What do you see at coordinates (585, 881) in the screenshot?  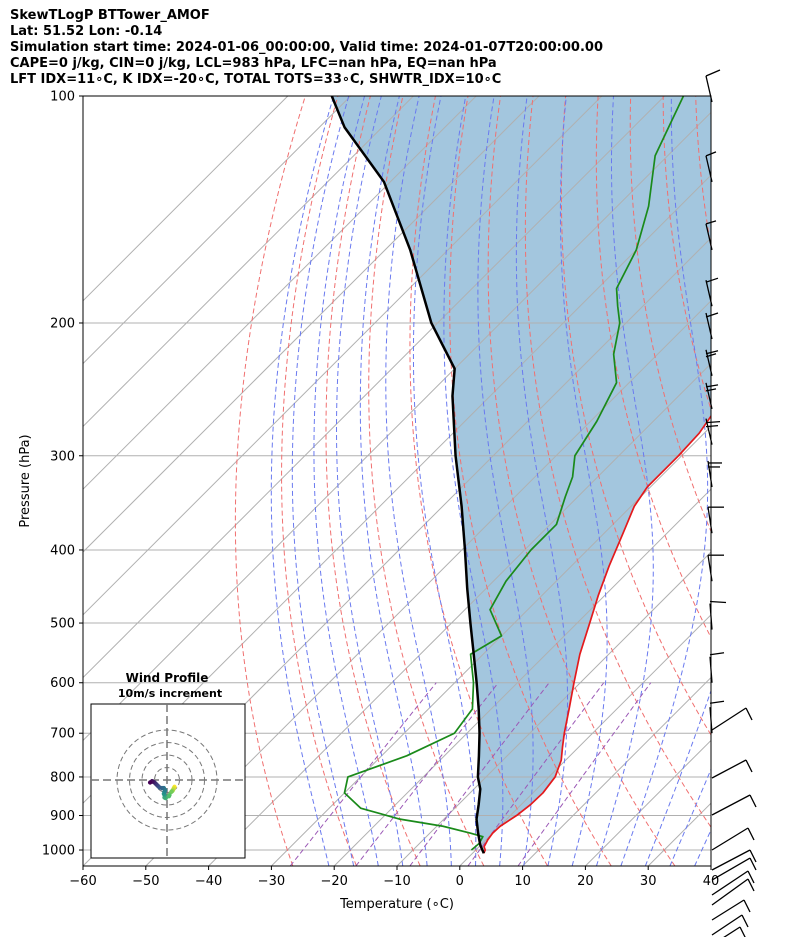 I see `x-tick-label: 20` at bounding box center [585, 881].